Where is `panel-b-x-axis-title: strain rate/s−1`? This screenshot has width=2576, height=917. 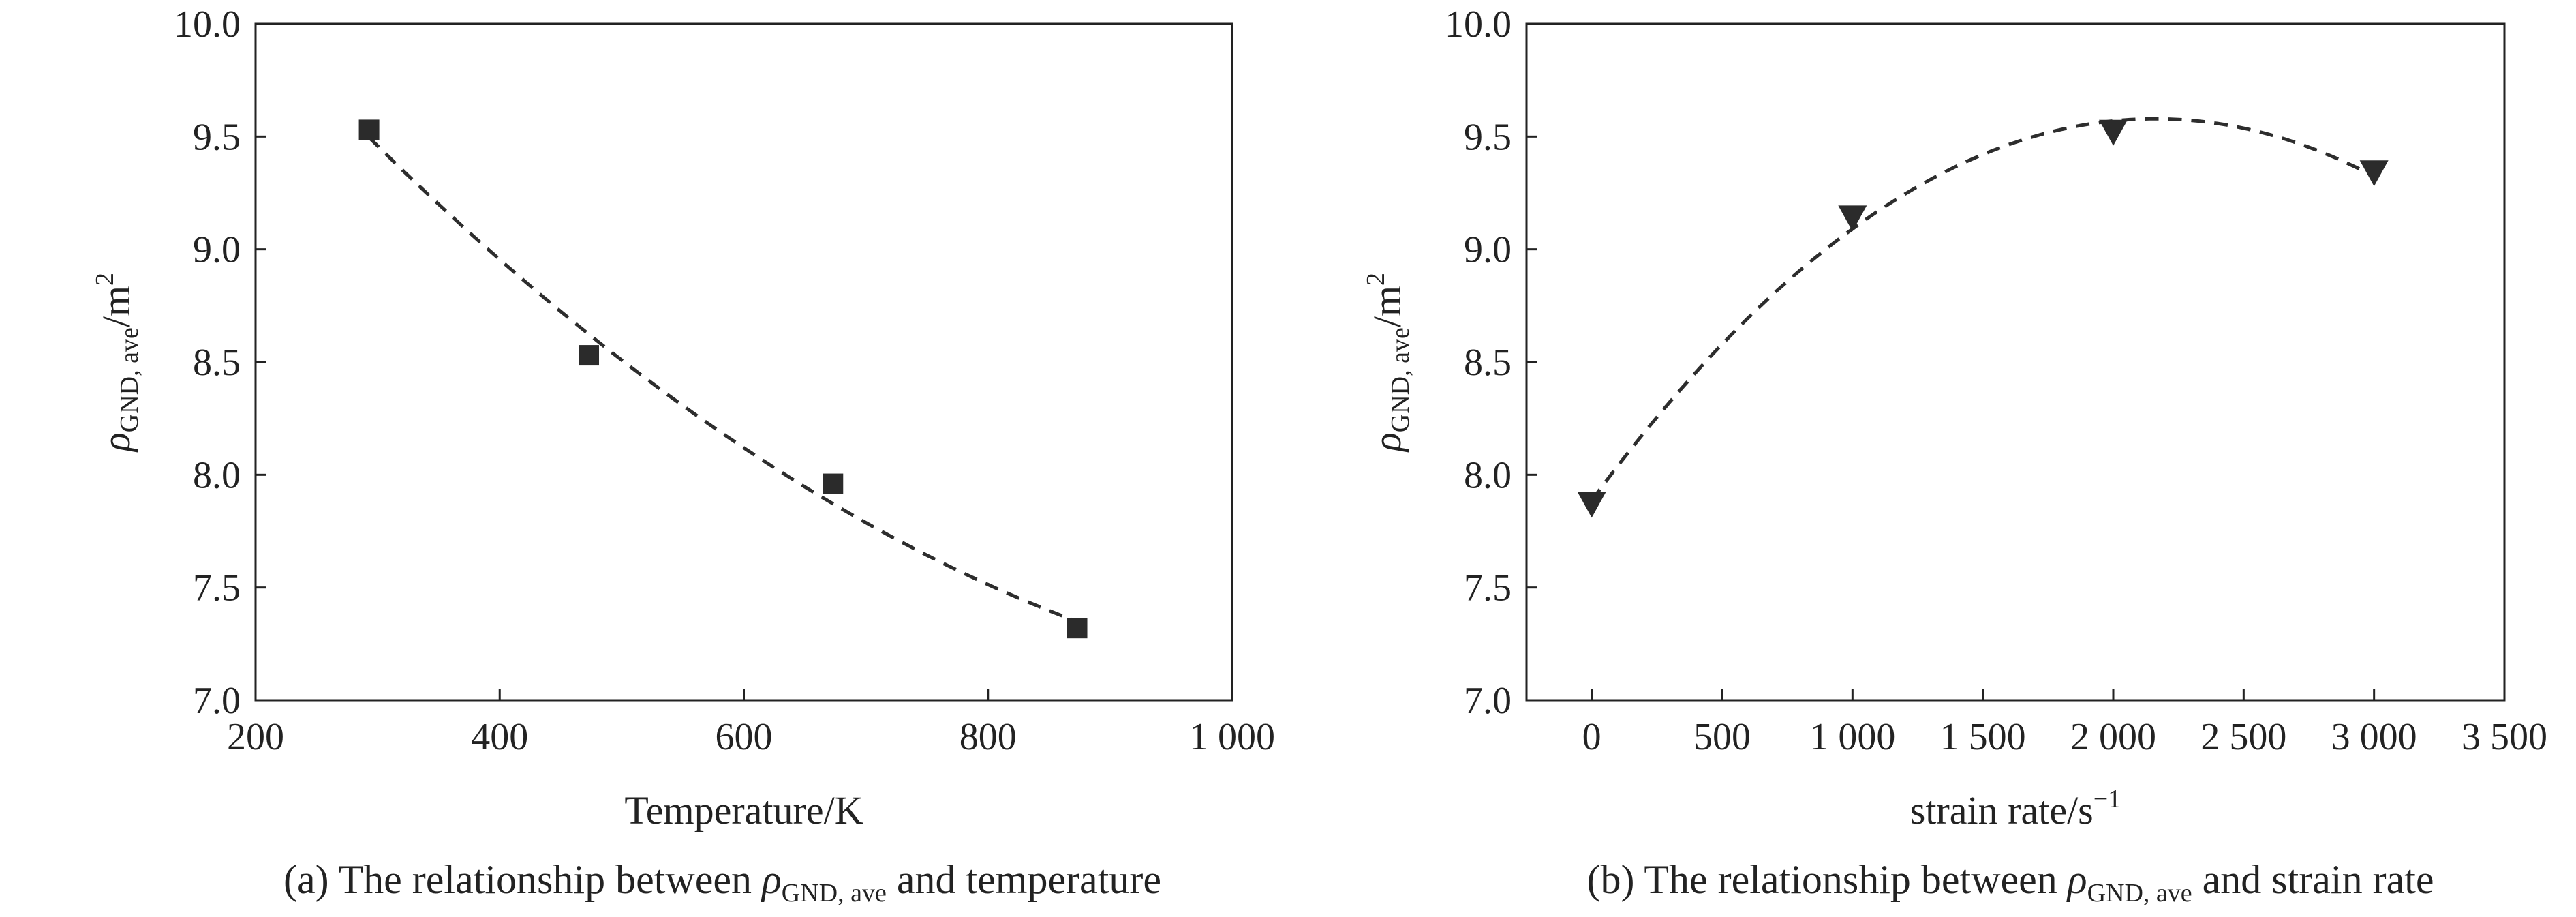 panel-b-x-axis-title: strain rate/s−1 is located at coordinates (2015, 808).